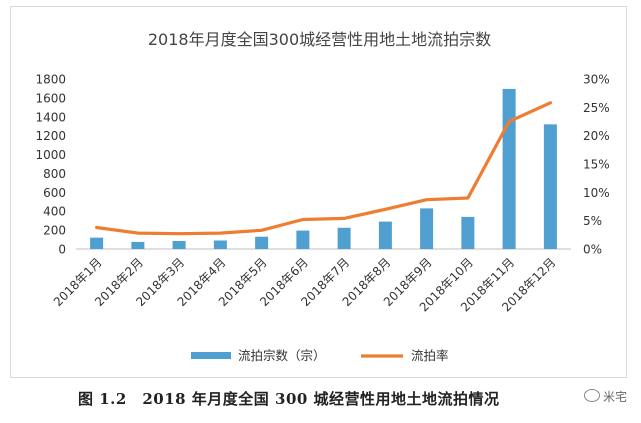  What do you see at coordinates (50, 136) in the screenshot?
I see `y-left-tick-label: 1200` at bounding box center [50, 136].